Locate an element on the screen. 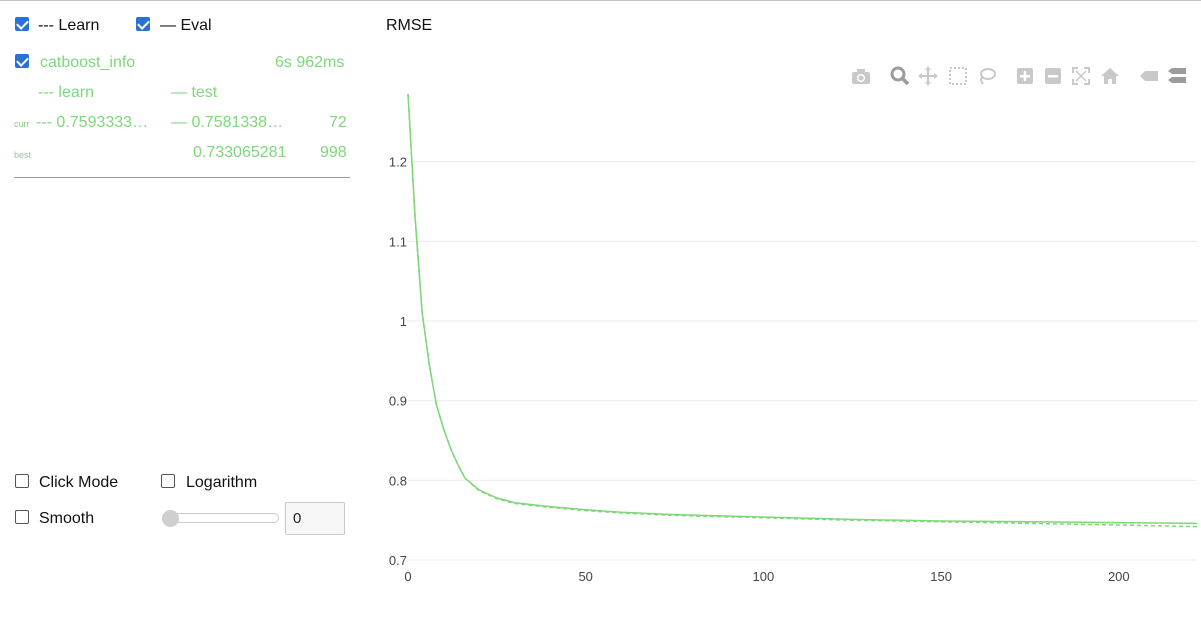 This screenshot has width=1201, height=623. y-tick-label: 1.2 is located at coordinates (398, 162).